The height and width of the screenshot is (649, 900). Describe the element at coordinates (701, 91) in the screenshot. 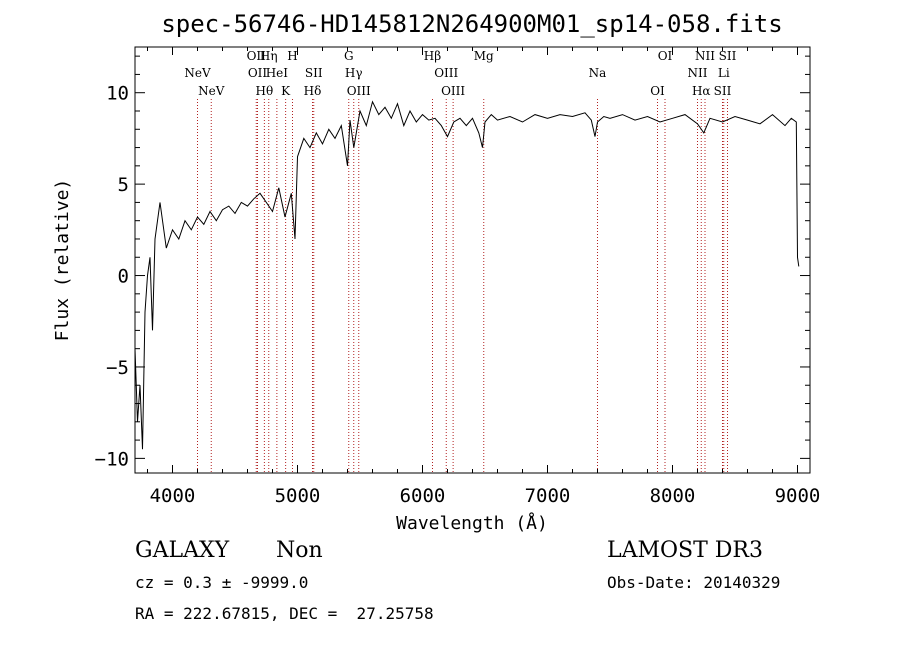

I see `spectral-line-label: Hα` at that location.